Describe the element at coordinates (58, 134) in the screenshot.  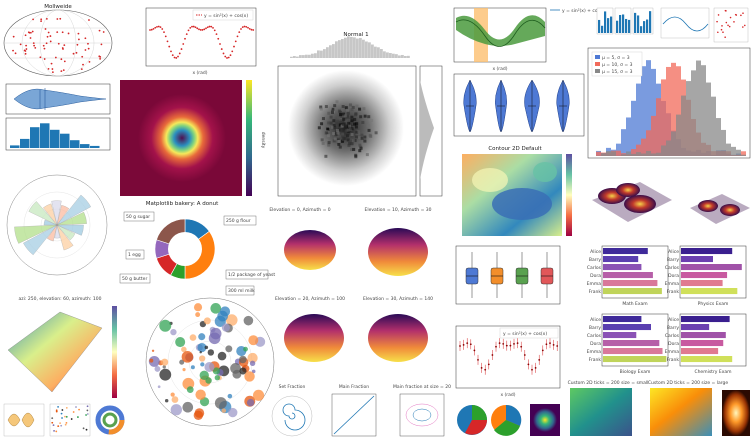
I see `blue-histogram-panel` at that location.